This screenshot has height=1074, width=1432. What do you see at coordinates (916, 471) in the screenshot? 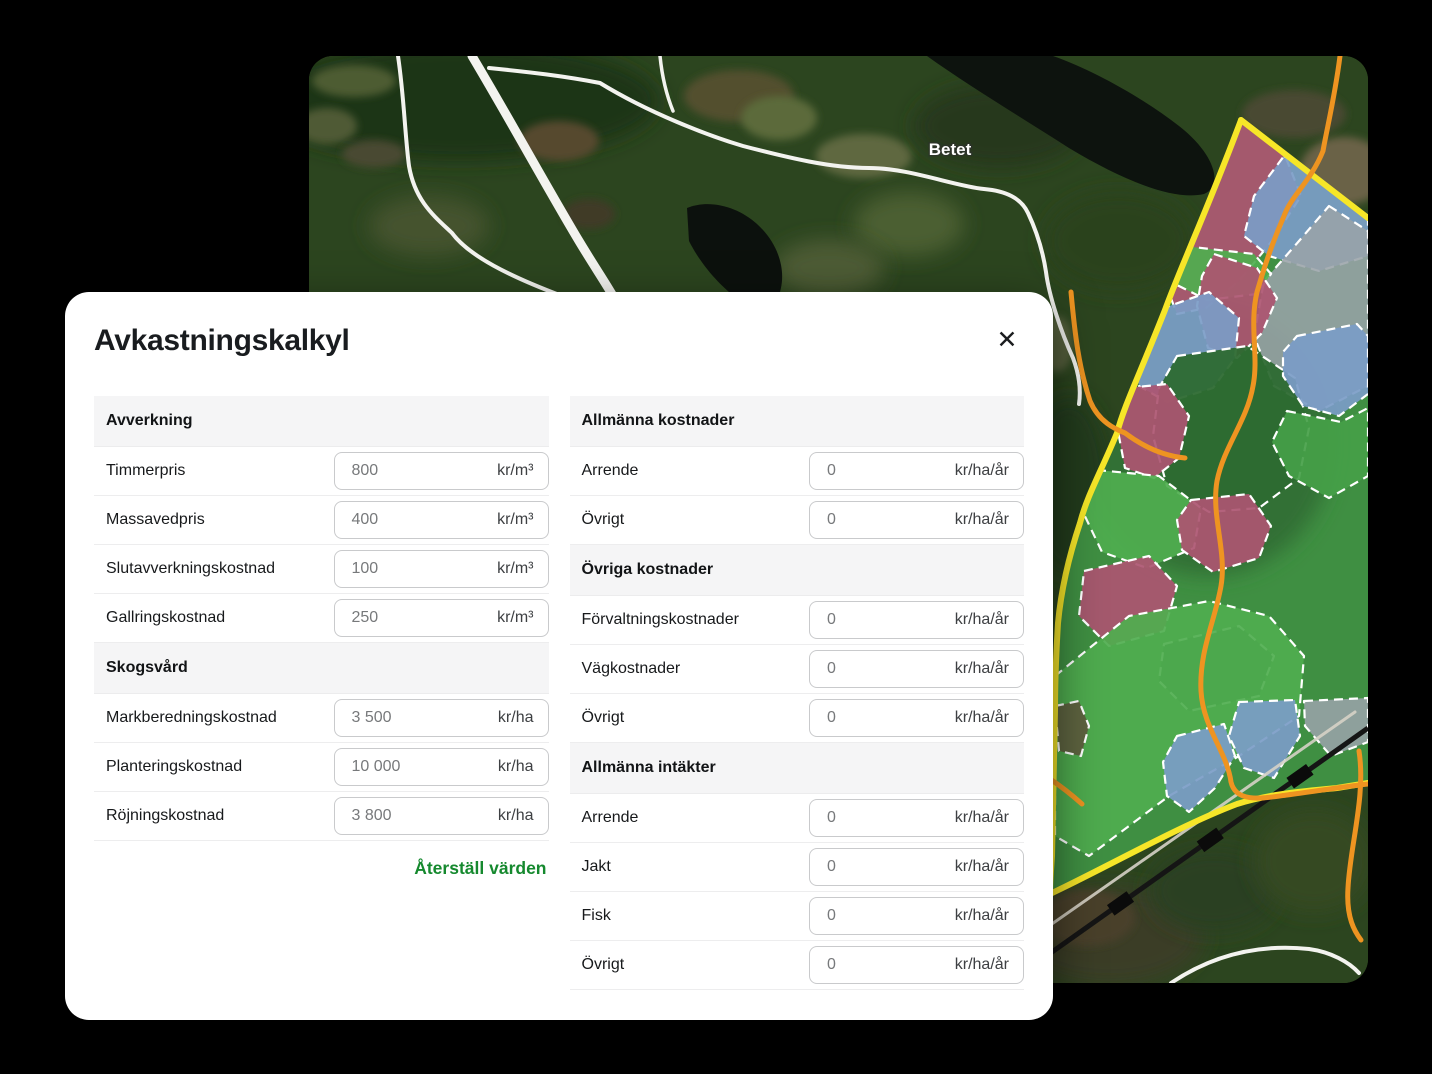
I see `arrende-kostnad-input: 0 kr/ha/år` at bounding box center [916, 471].